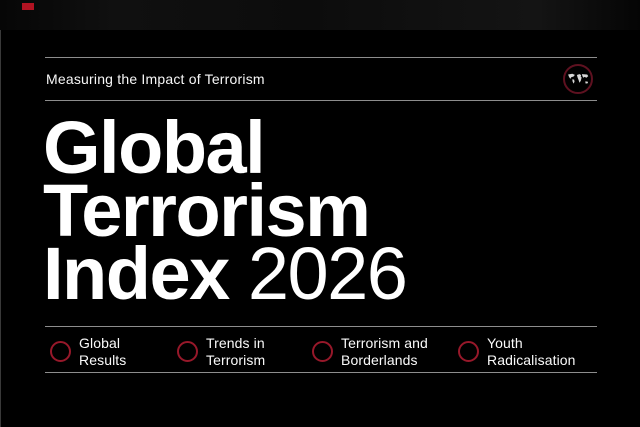 This screenshot has height=427, width=640. I want to click on nav-label-line1: Global, so click(100, 343).